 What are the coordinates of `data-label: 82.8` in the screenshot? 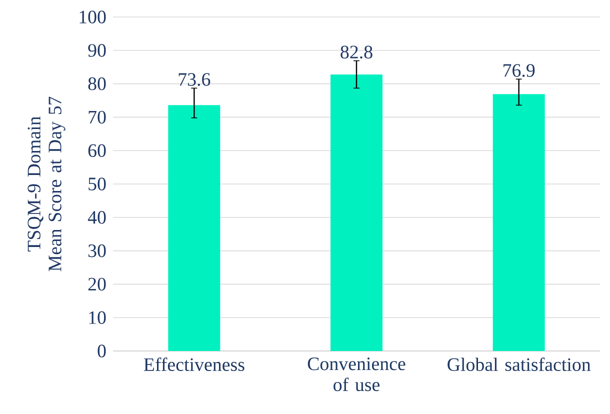 It's located at (356, 52).